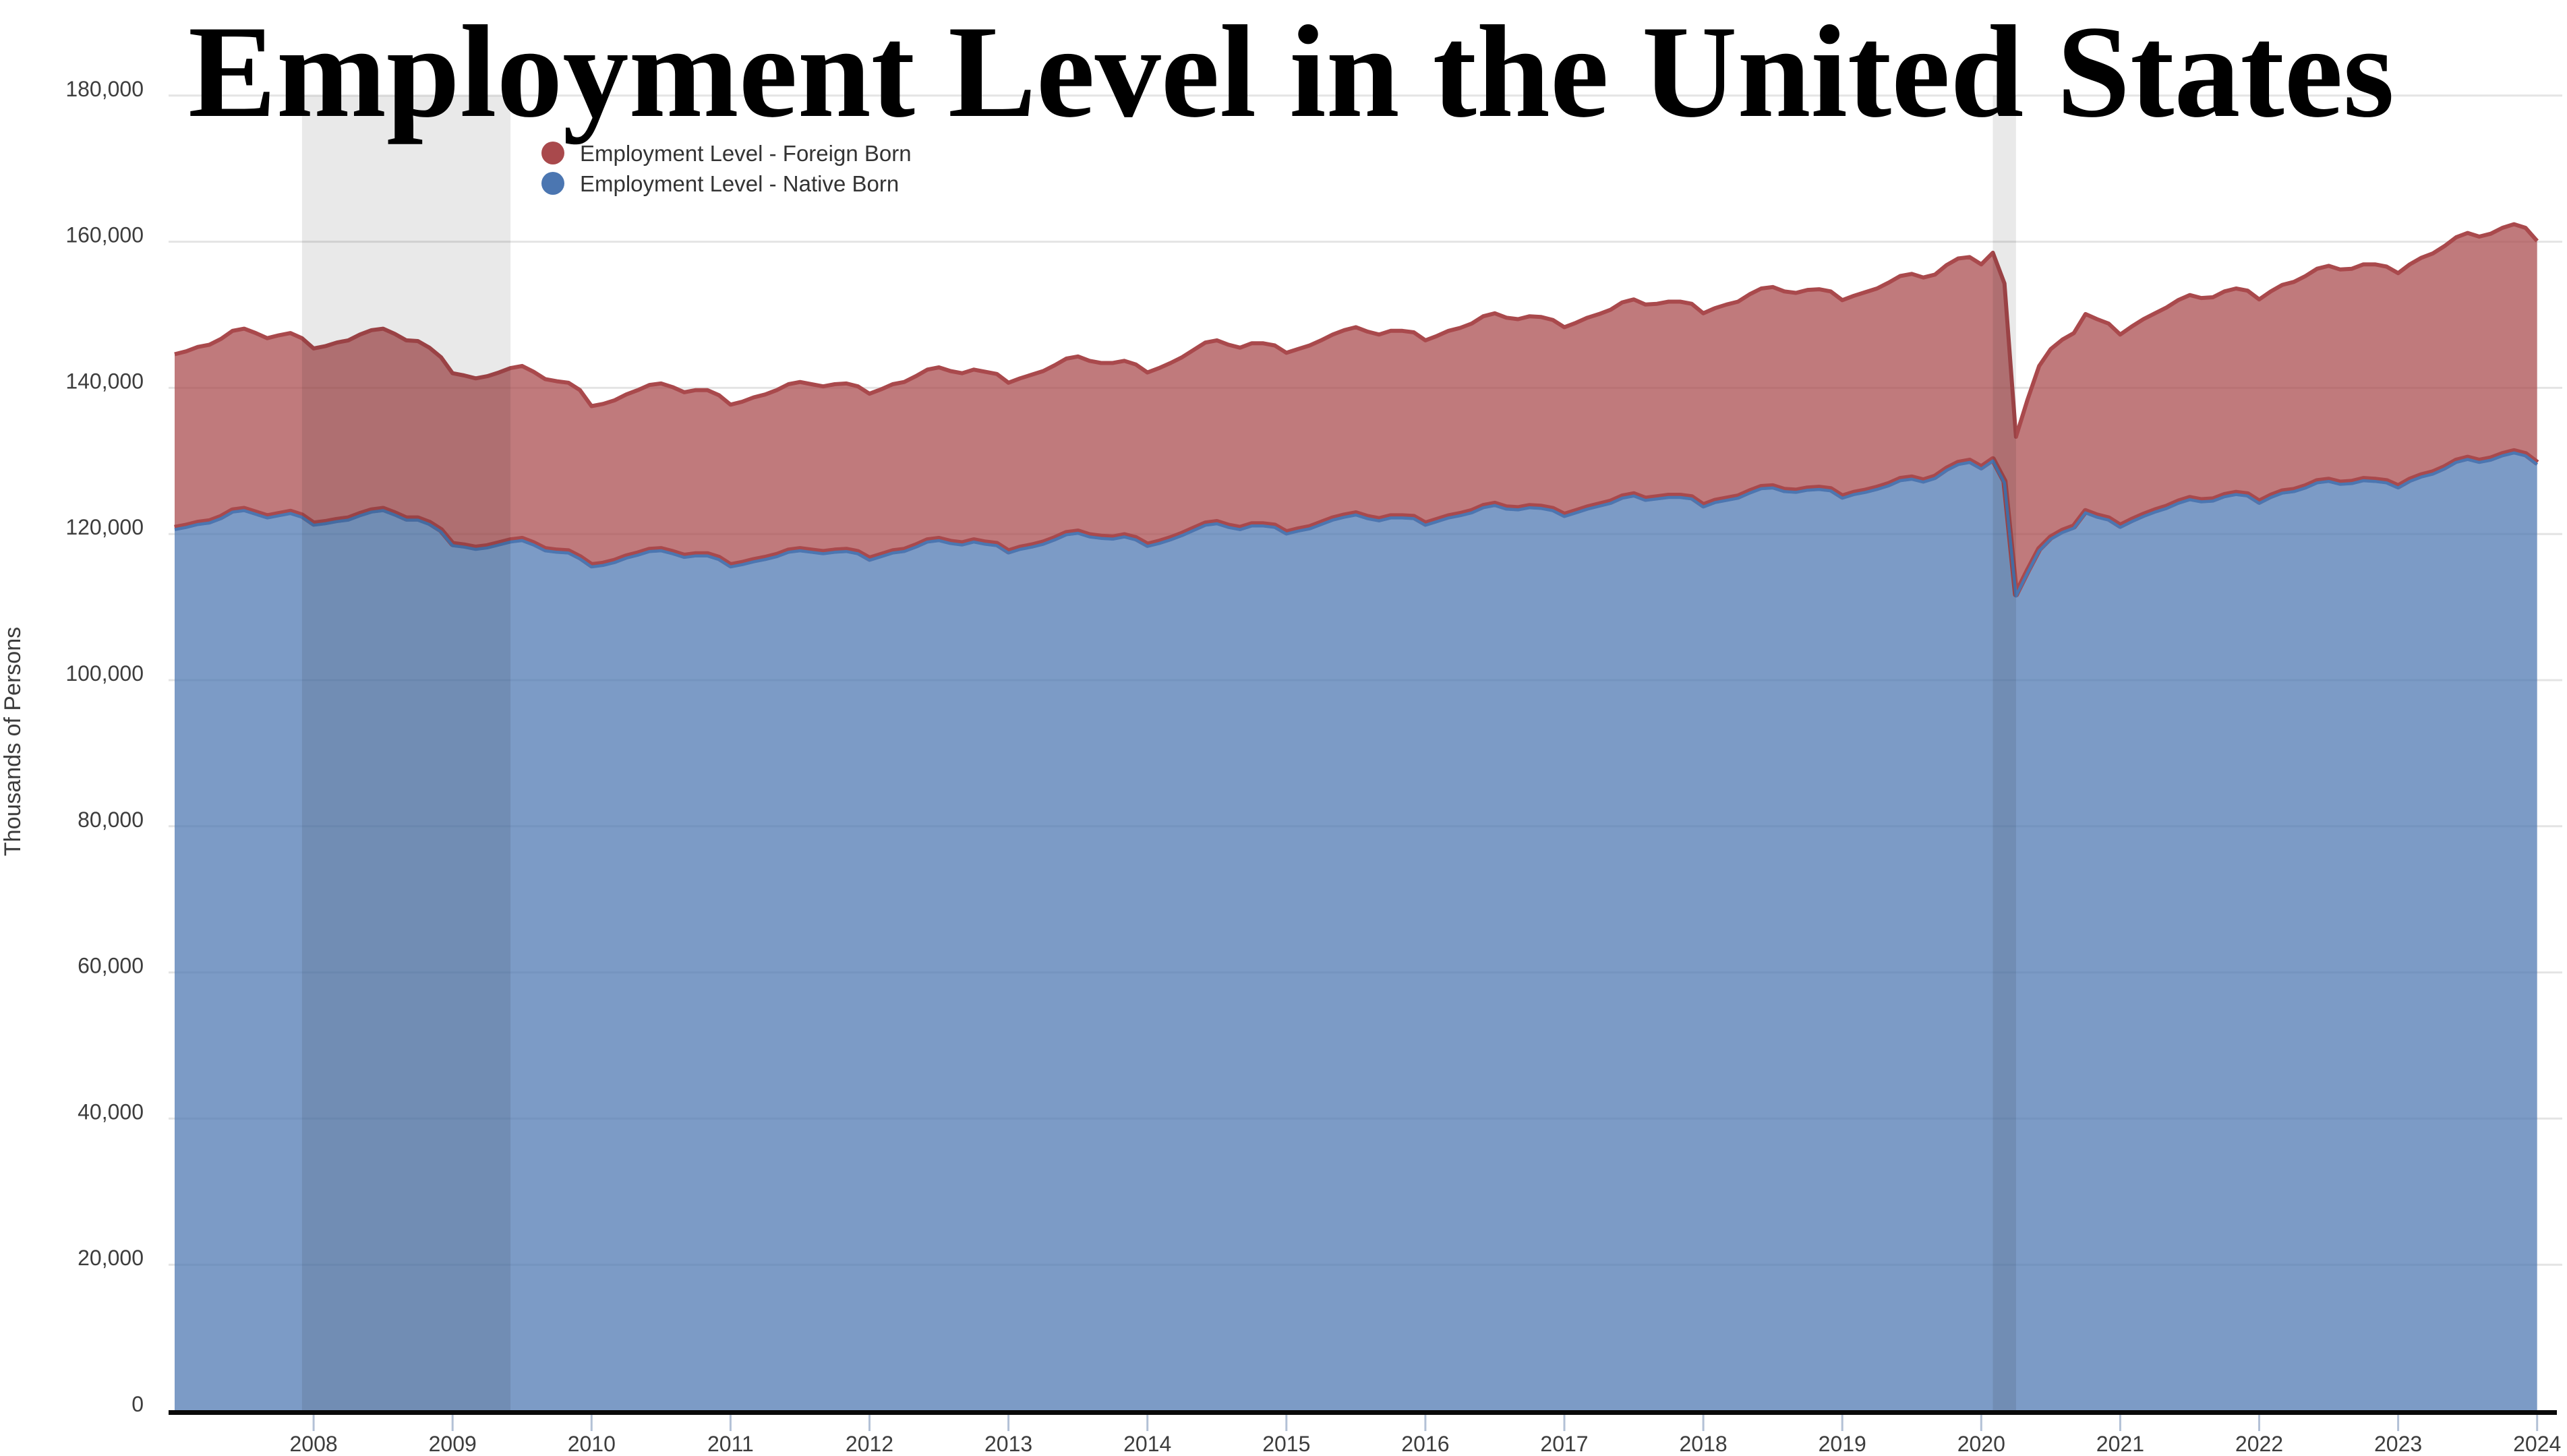 The width and height of the screenshot is (2567, 1456). Describe the element at coordinates (13, 741) in the screenshot. I see `y-axis-title: Thousands of Persons` at that location.